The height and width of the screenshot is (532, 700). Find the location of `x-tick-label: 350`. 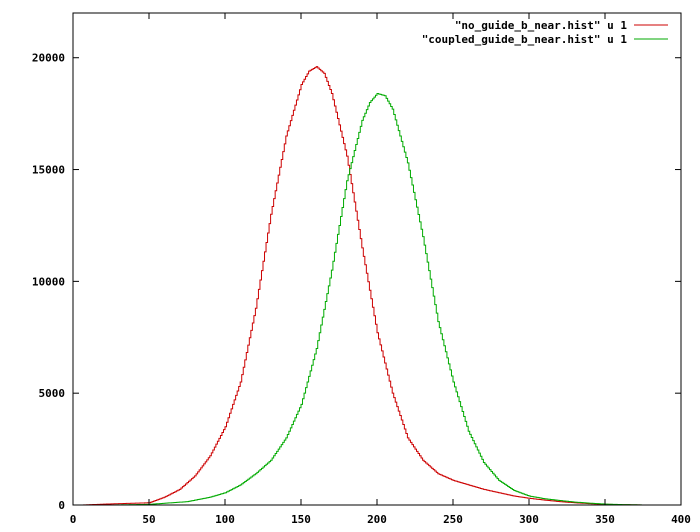

x-tick-label: 350 is located at coordinates (605, 519).